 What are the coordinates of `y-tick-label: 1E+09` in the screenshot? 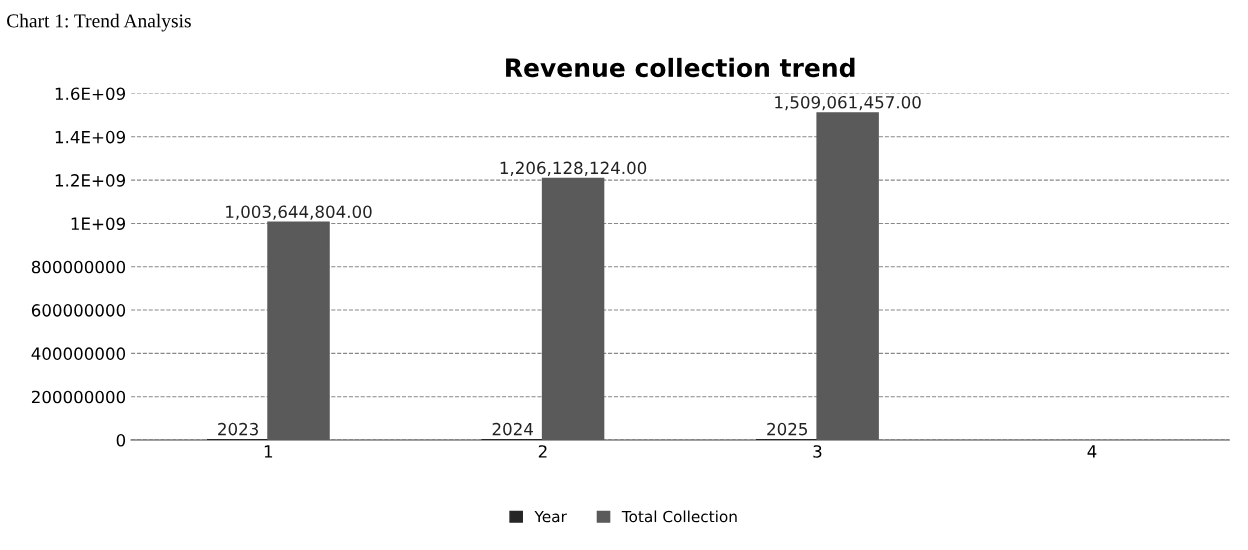 It's located at (98, 224).